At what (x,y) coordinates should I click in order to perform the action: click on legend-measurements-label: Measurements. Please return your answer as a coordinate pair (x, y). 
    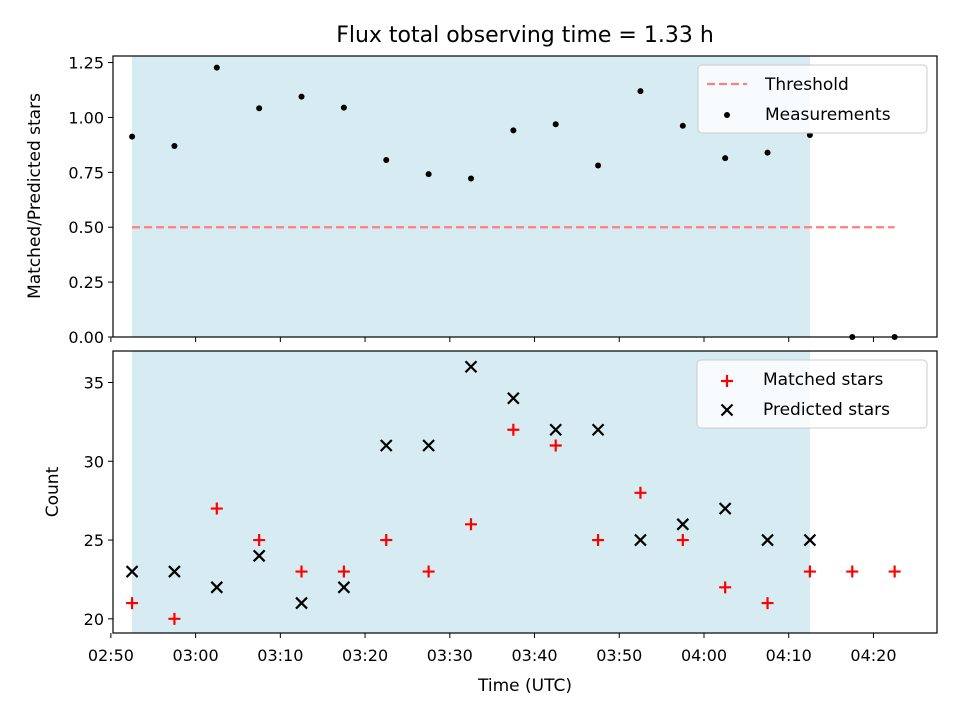
    Looking at the image, I should click on (828, 115).